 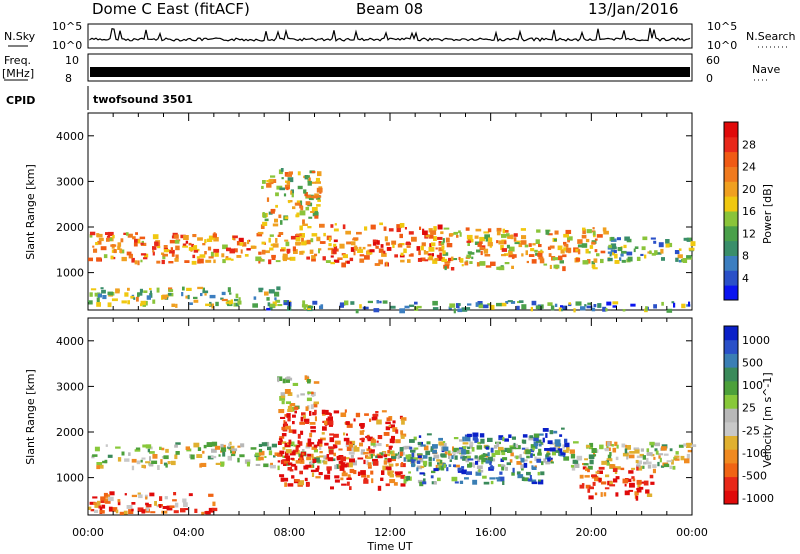 What do you see at coordinates (171, 9) in the screenshot?
I see `site-title: Dome C East (fitACF)` at bounding box center [171, 9].